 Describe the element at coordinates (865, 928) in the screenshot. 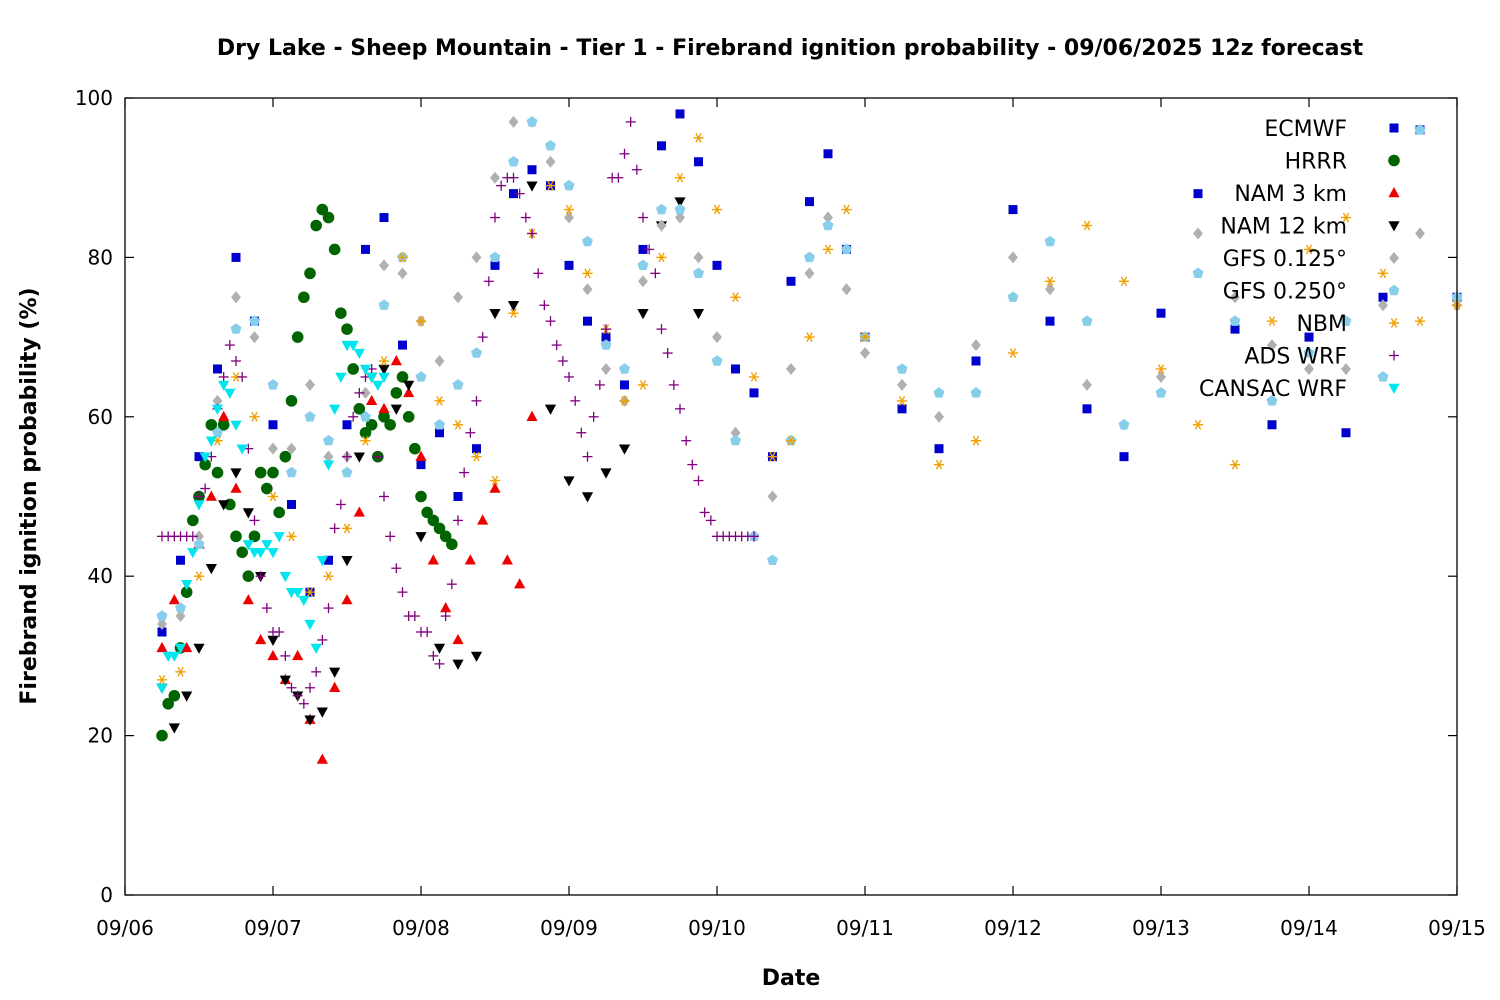

I see `x-tick-label: 09/11` at that location.